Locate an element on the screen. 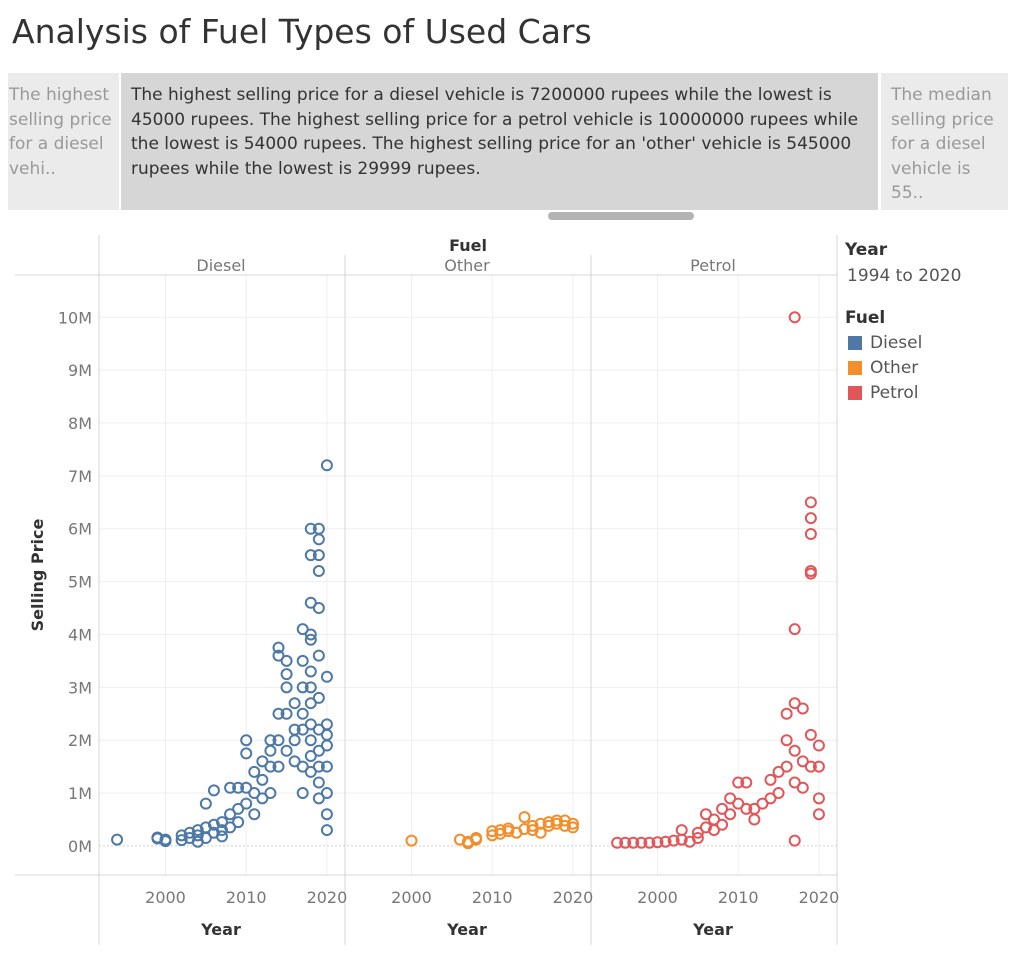 The image size is (1016, 964). legend-year-title: Year is located at coordinates (866, 250).